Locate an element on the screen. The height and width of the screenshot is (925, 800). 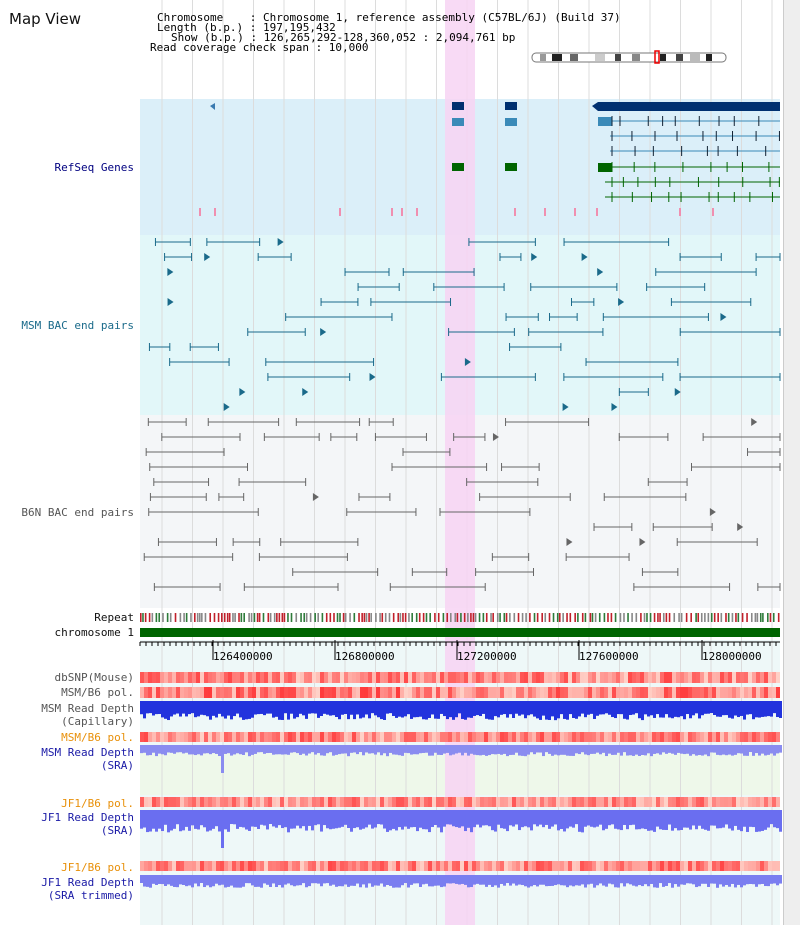
track-label-chromosome: chromosome 1 is located at coordinates (94, 632).